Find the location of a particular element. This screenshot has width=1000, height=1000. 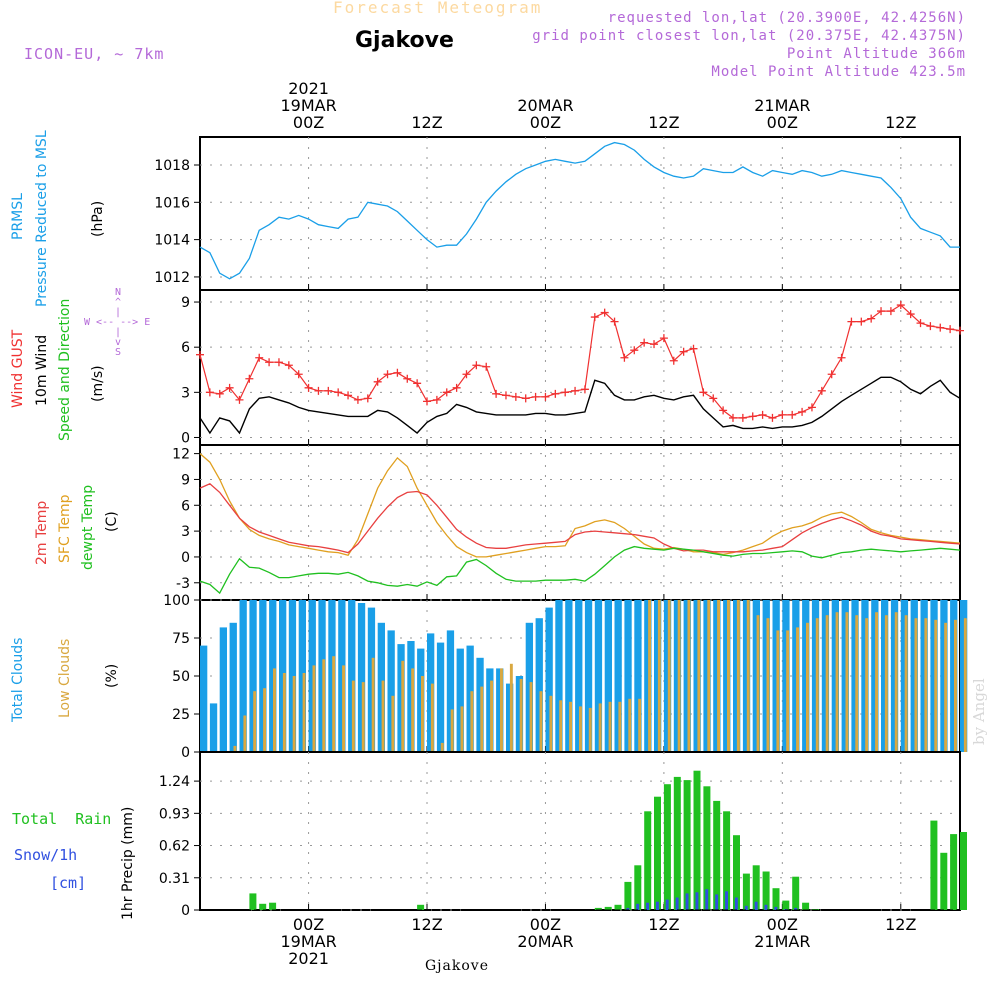

point-altitude: Point Altitude 366m is located at coordinates (876, 54).